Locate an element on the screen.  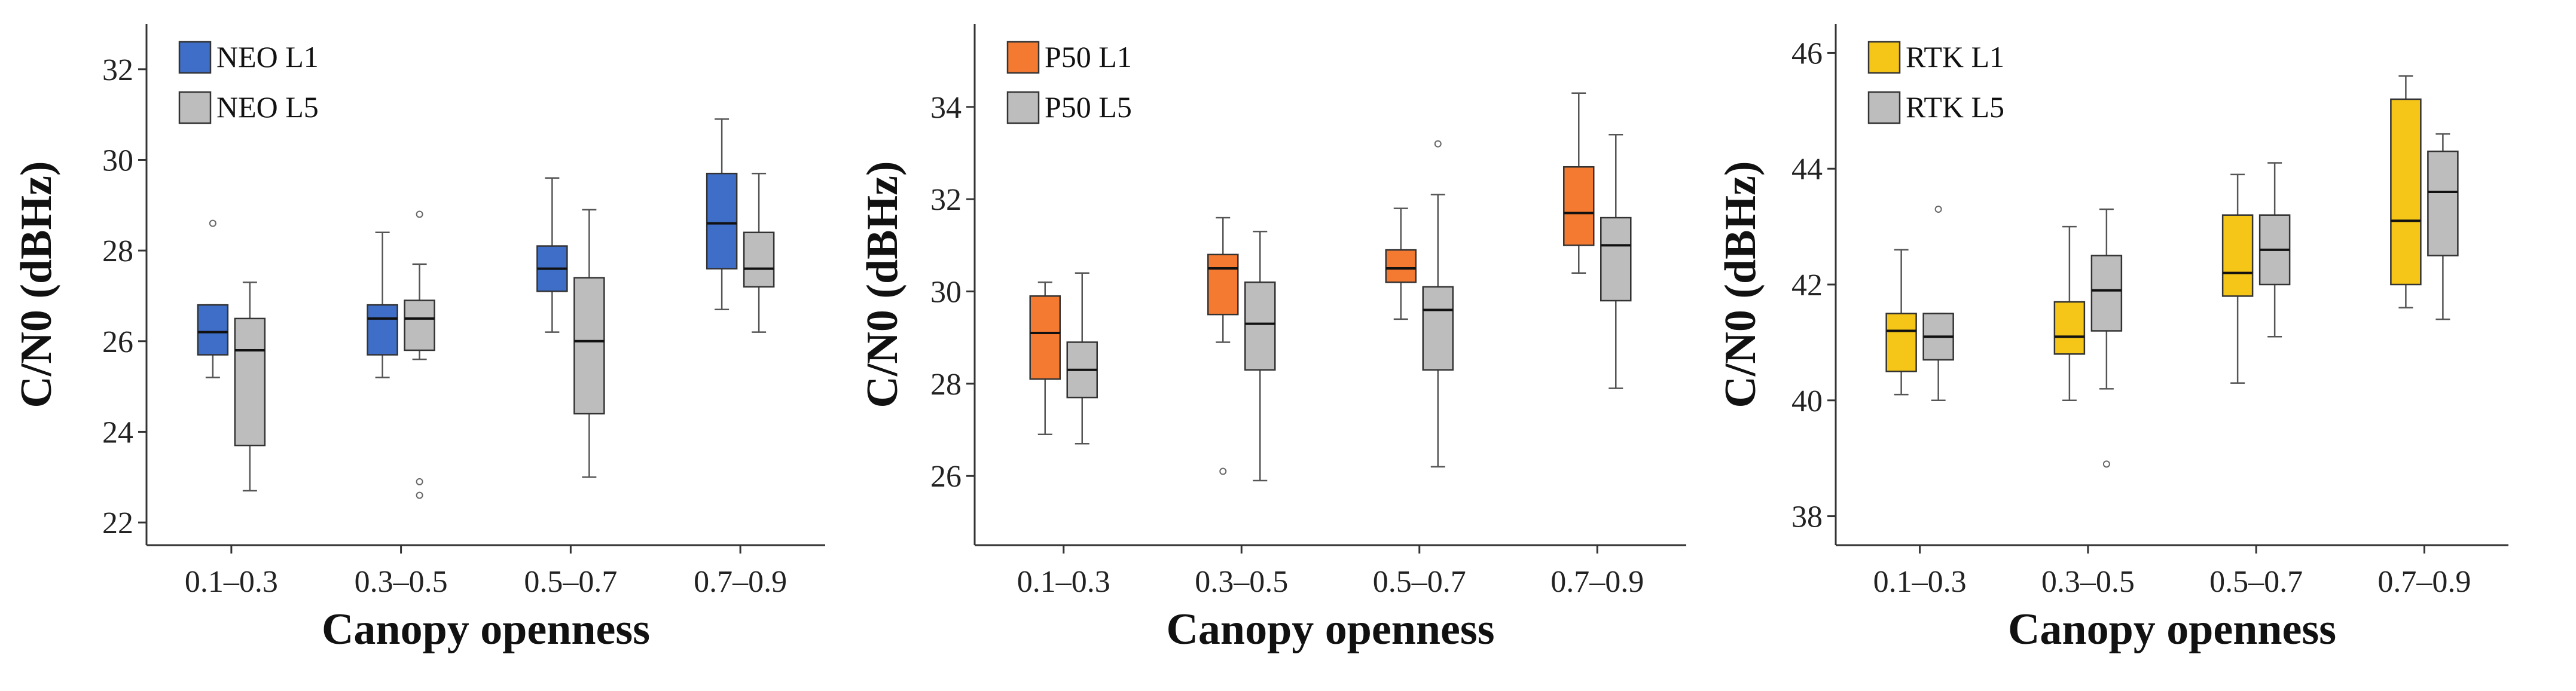
y-tick-label: 46 is located at coordinates (1807, 53).